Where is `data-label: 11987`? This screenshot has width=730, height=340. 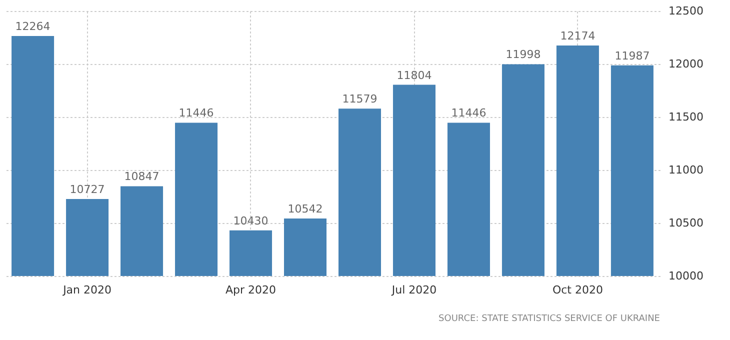
data-label: 11987 is located at coordinates (632, 55).